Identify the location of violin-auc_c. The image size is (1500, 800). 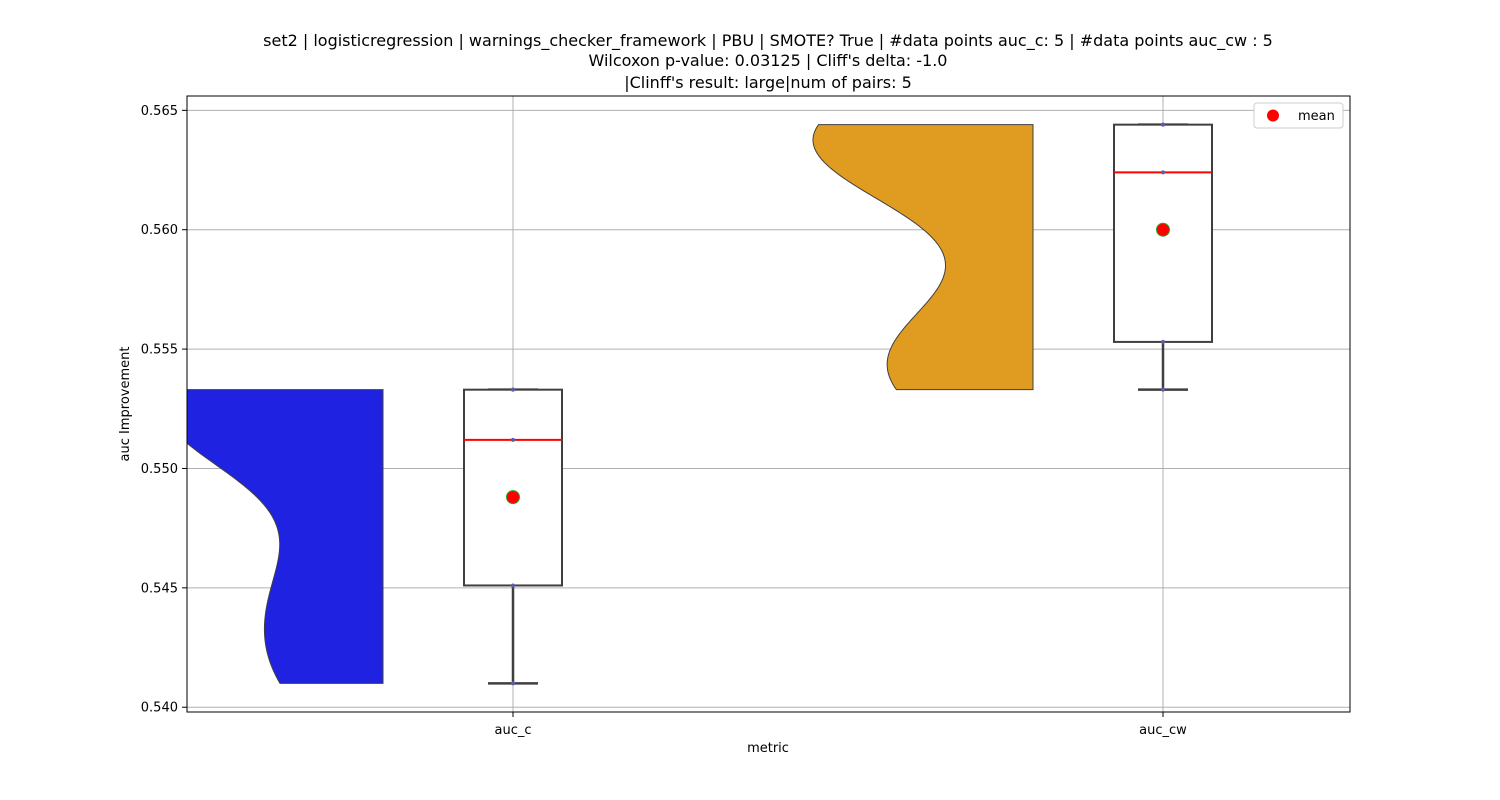
(285, 536).